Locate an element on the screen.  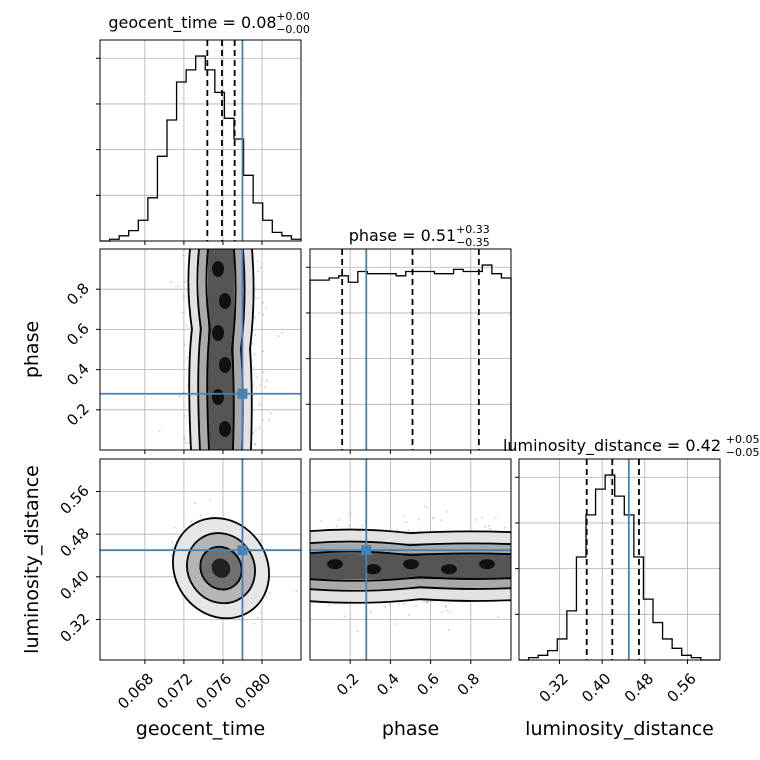
panel-title-phase: phase = 0.51 +0.33−0.35 is located at coordinates (419, 236).